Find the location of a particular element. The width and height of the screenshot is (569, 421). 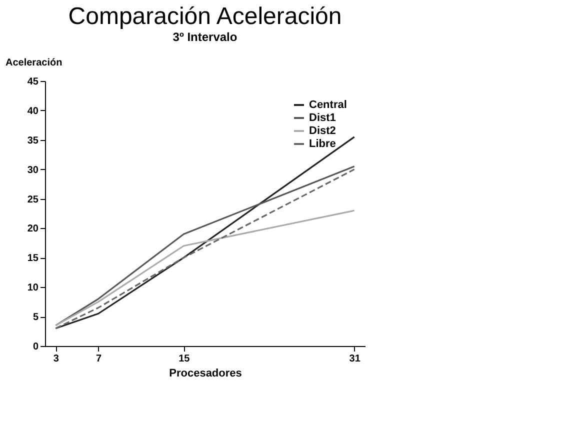

x-tick-label: 15 is located at coordinates (184, 359).